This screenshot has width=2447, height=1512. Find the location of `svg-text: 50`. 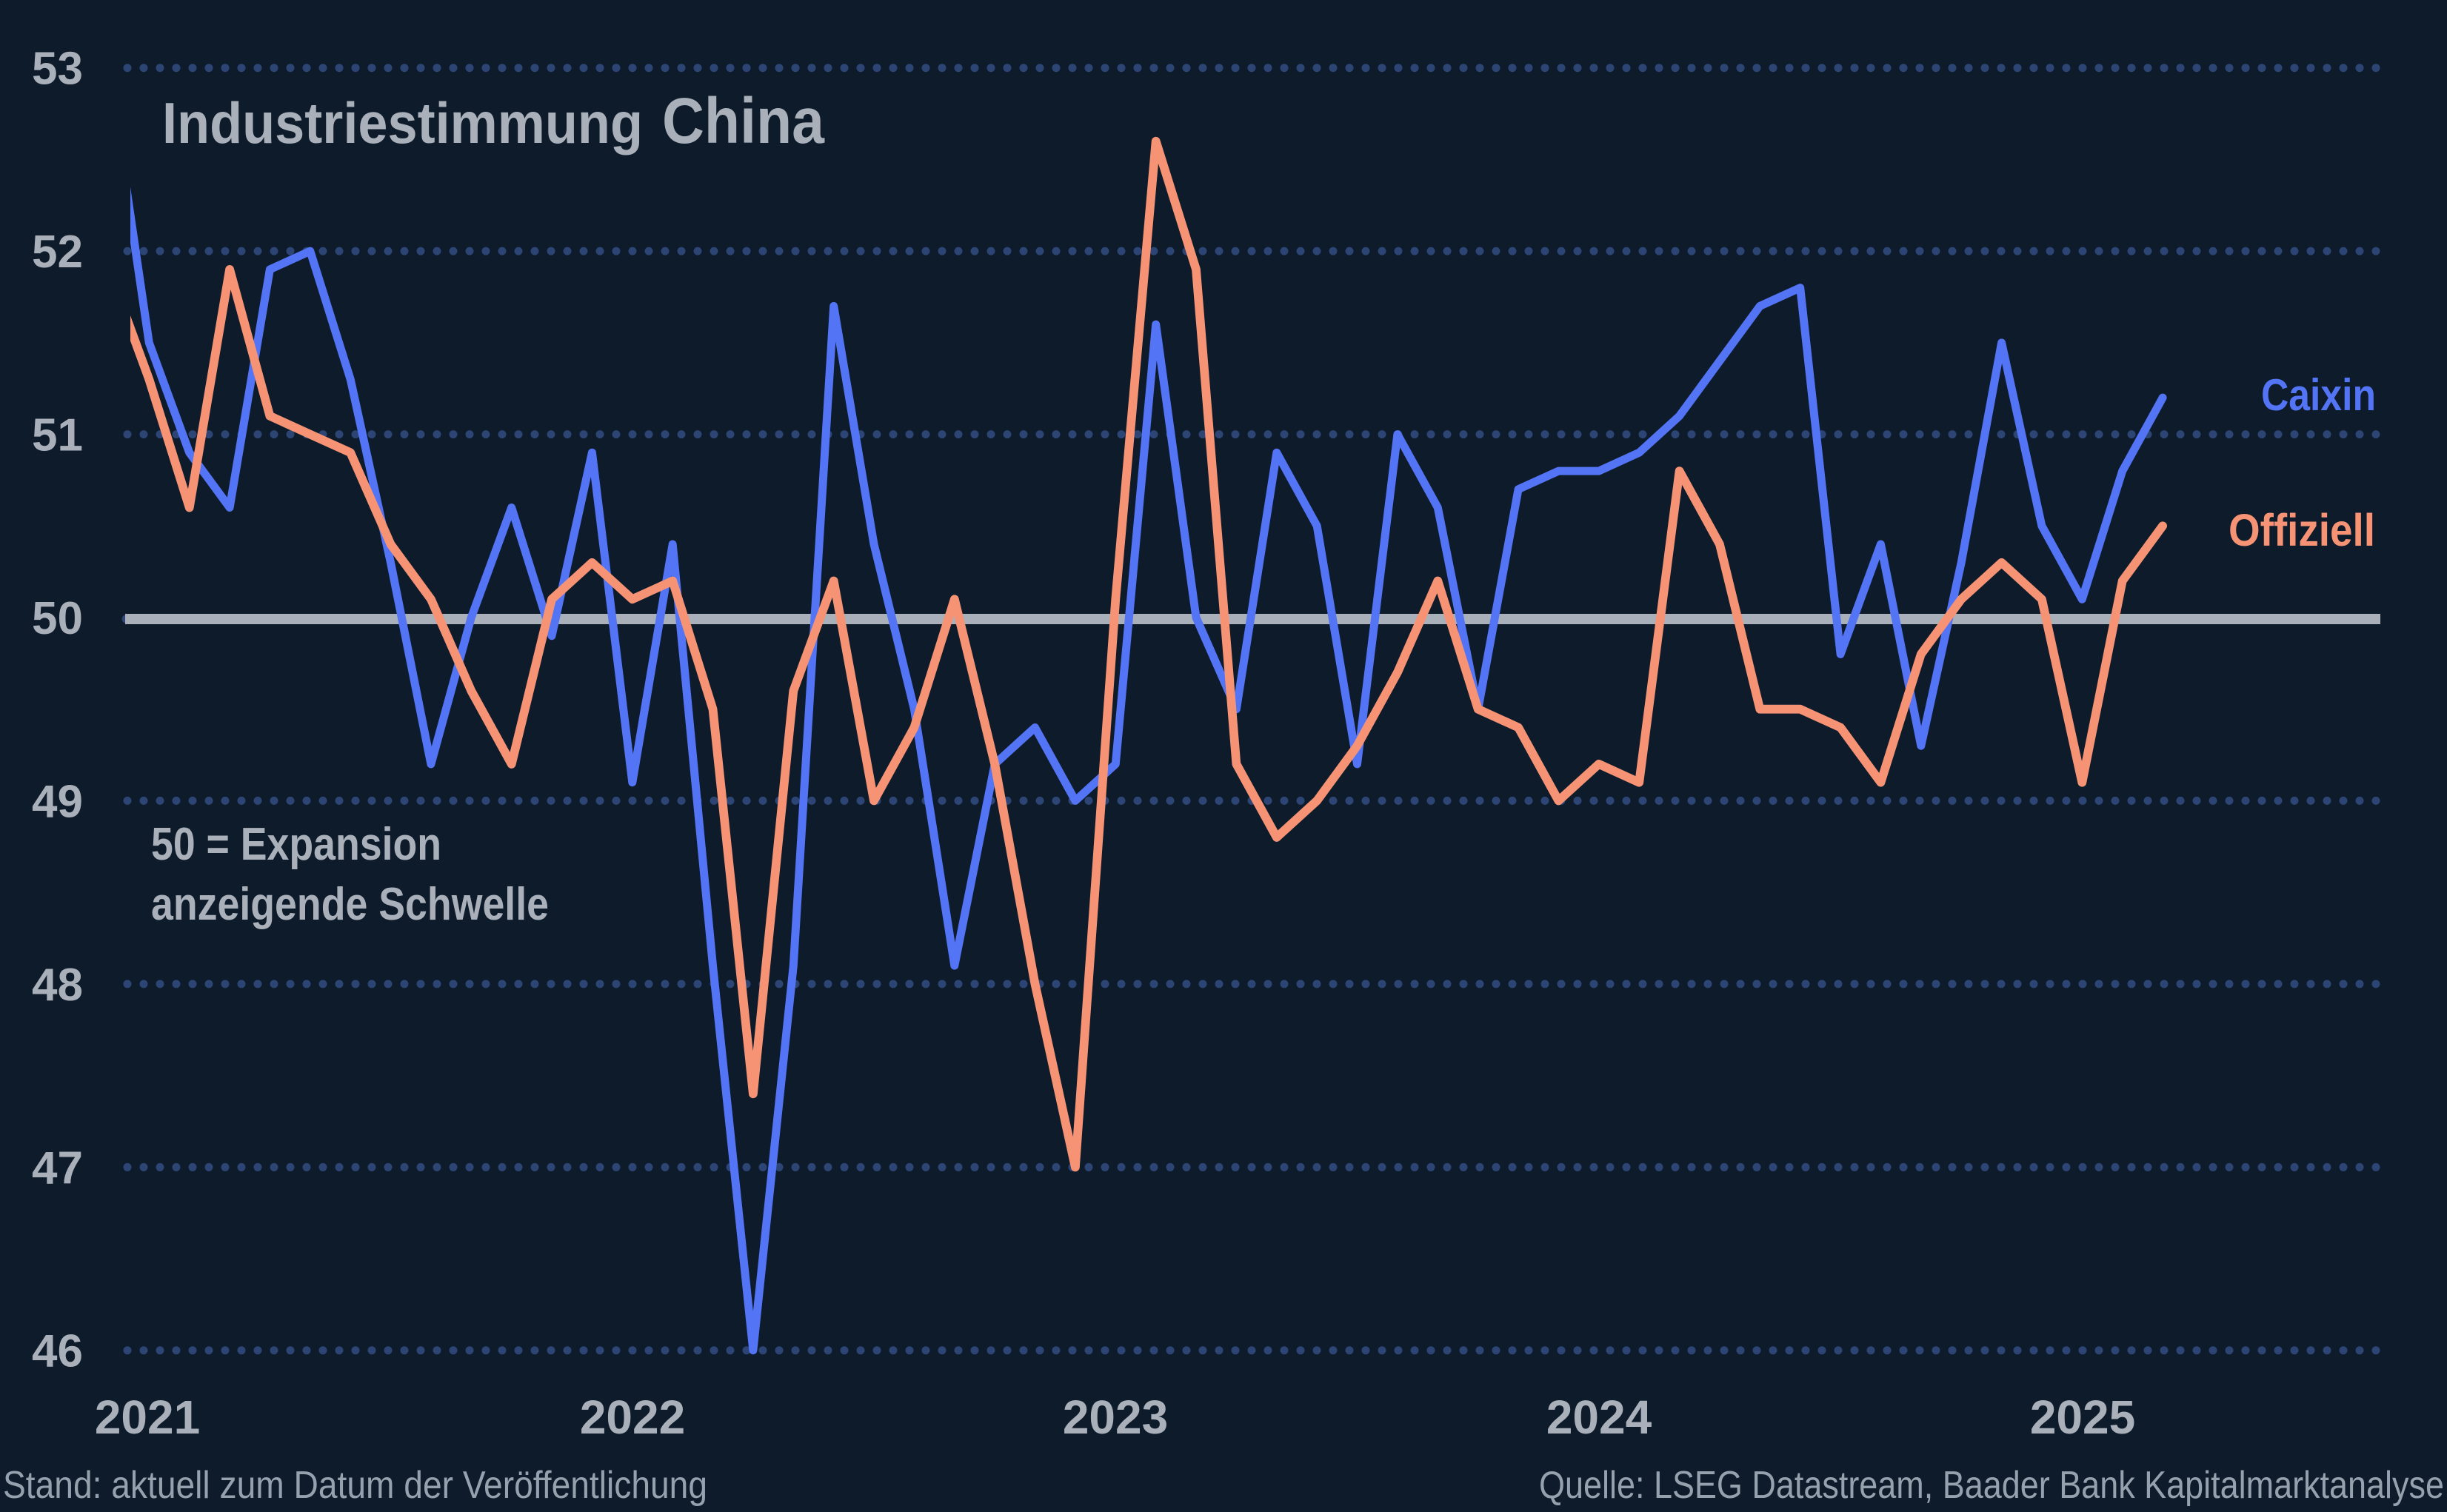

svg-text: 50 is located at coordinates (58, 618).